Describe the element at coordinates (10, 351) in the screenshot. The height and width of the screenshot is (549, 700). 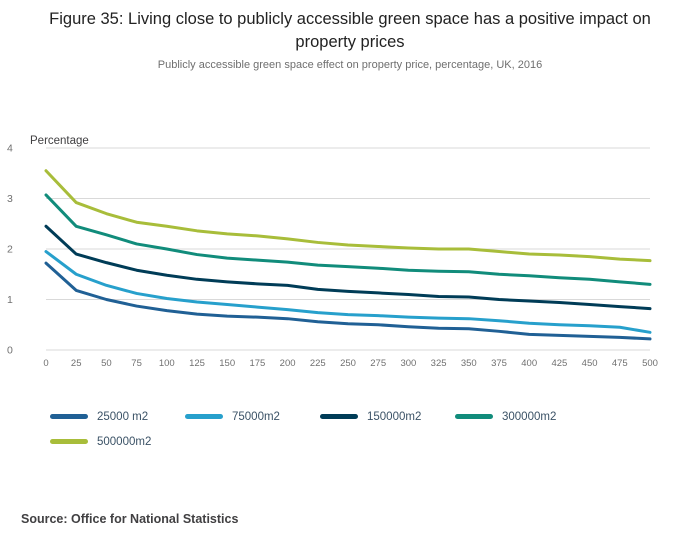
I see `y-axis-tick-label: 0` at that location.